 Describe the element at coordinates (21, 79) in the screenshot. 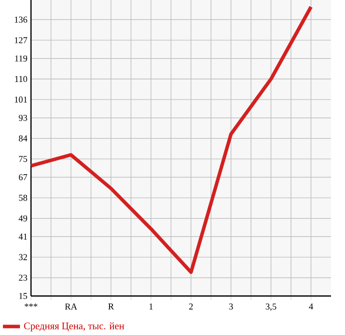

I see `y-tick-label: 110` at that location.